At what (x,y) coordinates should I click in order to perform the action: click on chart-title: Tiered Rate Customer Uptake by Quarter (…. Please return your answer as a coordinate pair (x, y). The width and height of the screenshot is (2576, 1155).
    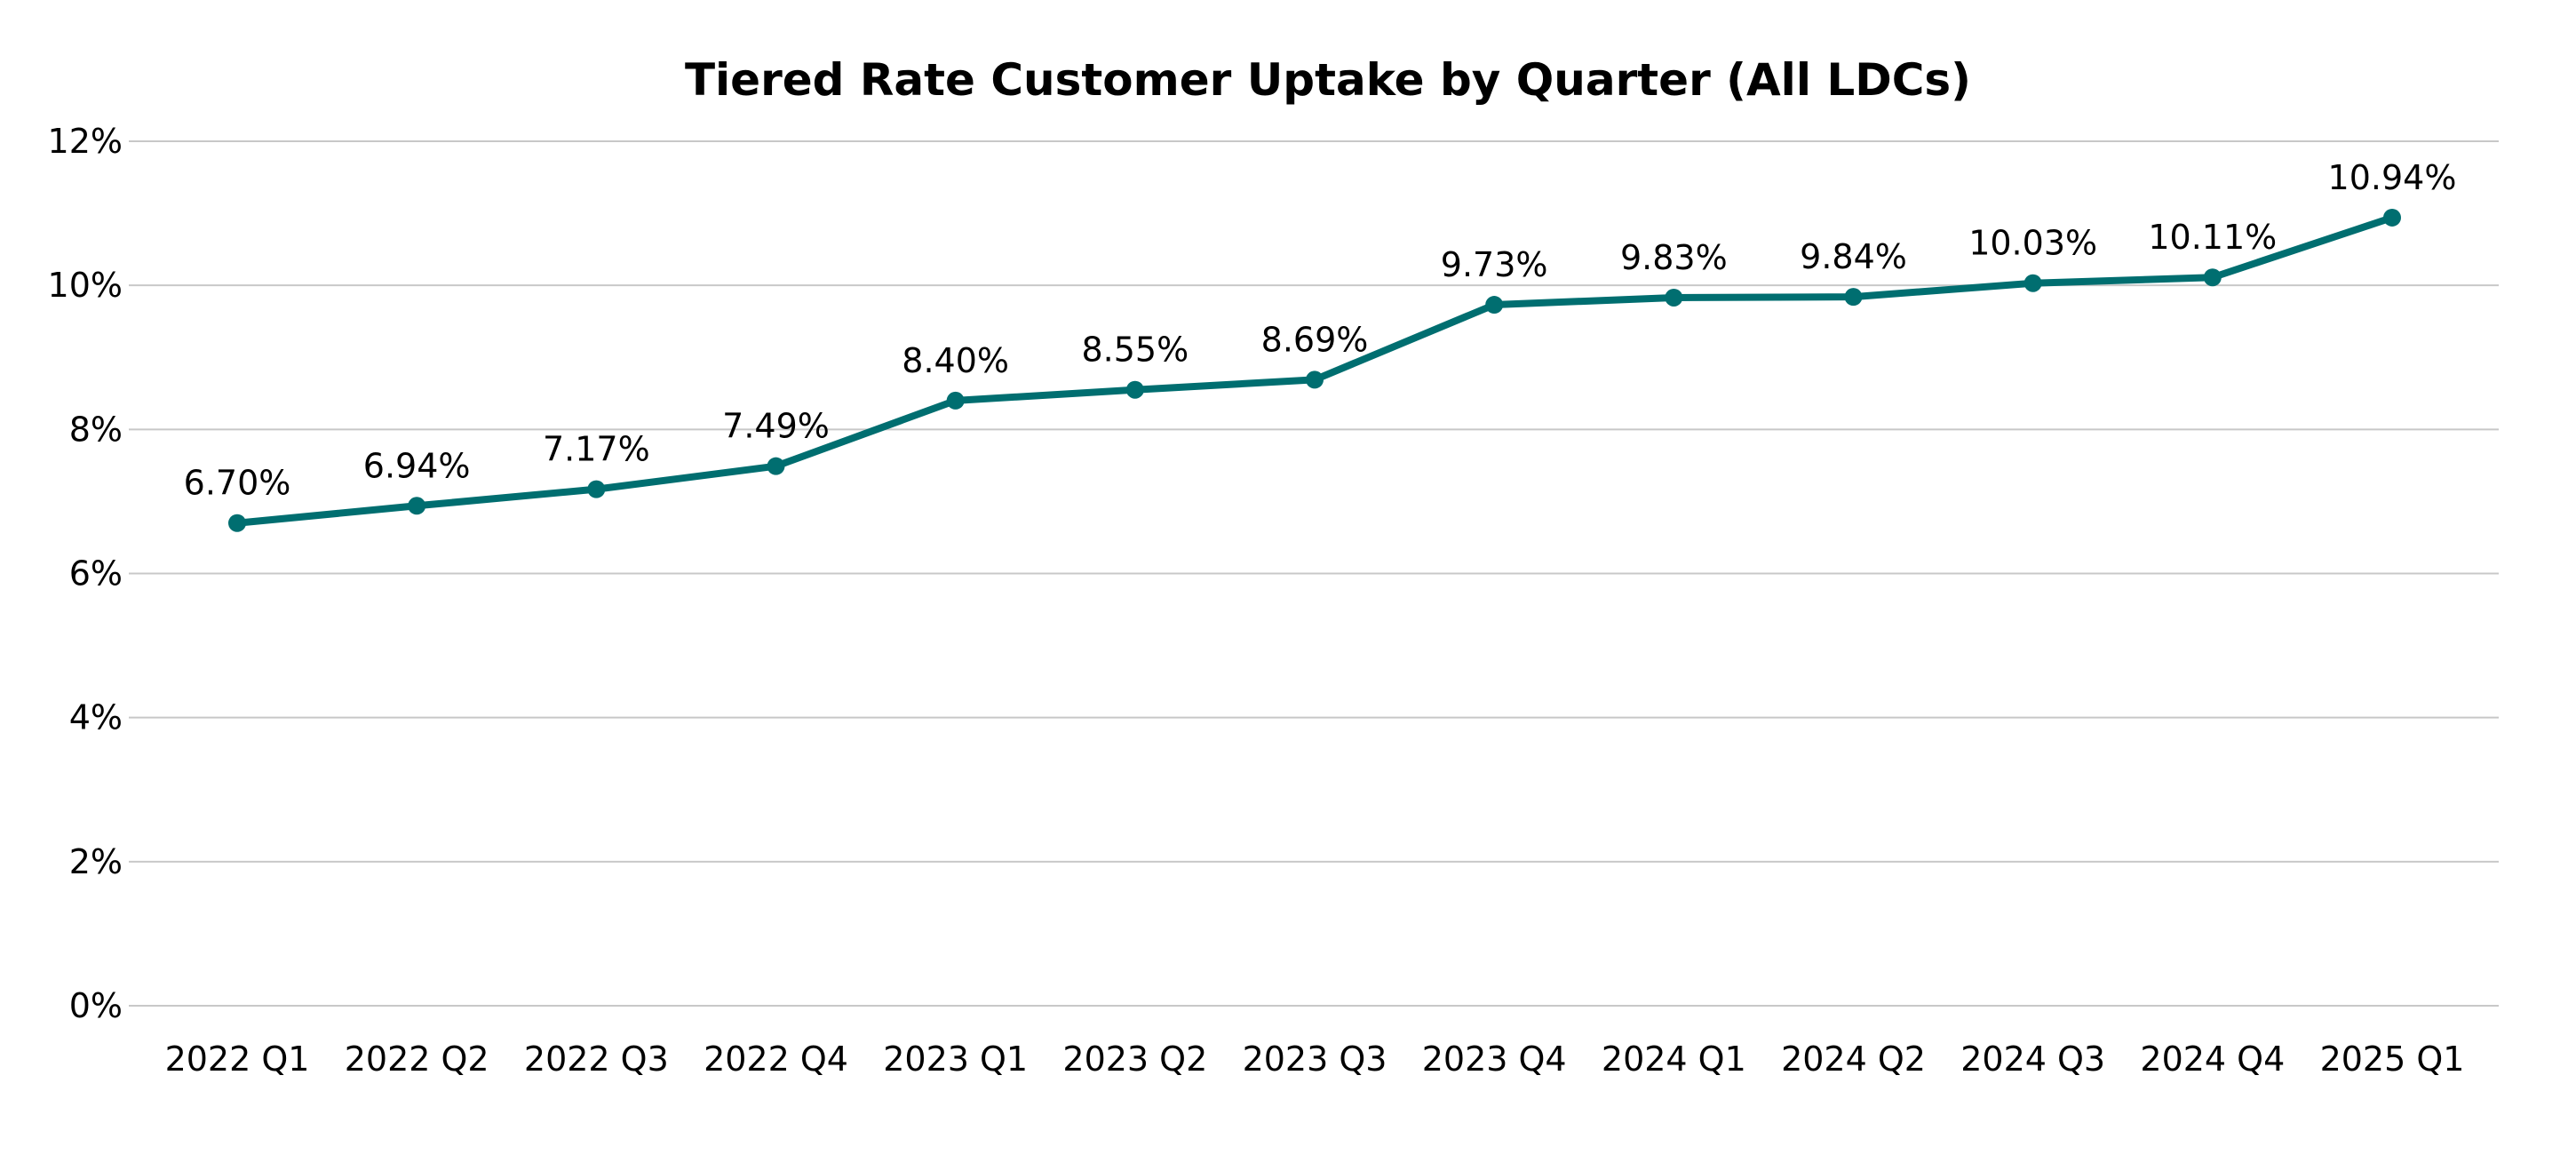
    Looking at the image, I should click on (1328, 80).